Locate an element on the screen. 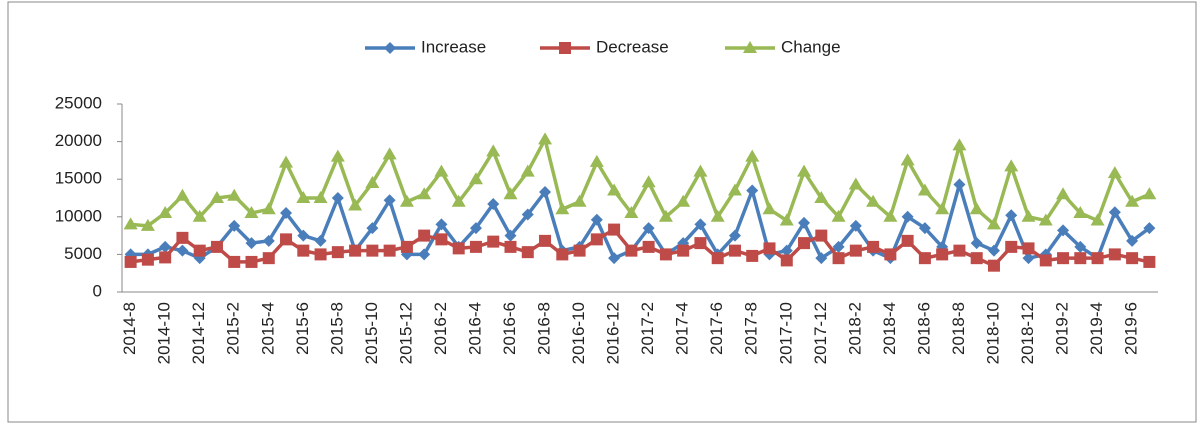 The image size is (1201, 427). x-tick-label: 2018-12 is located at coordinates (1027, 333).